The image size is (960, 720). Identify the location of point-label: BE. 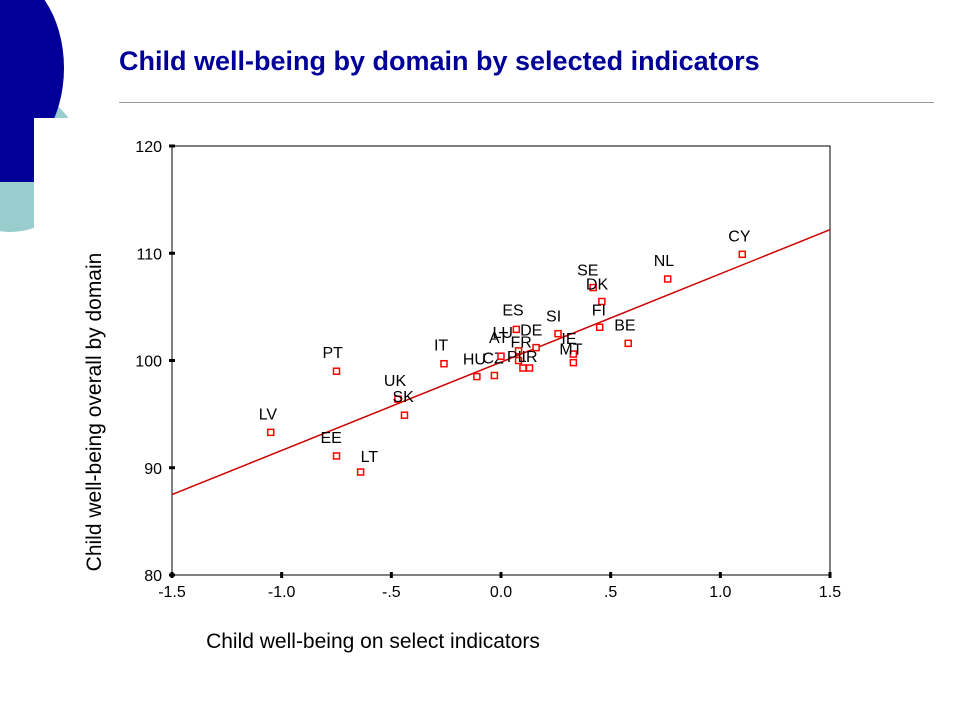
(624, 325).